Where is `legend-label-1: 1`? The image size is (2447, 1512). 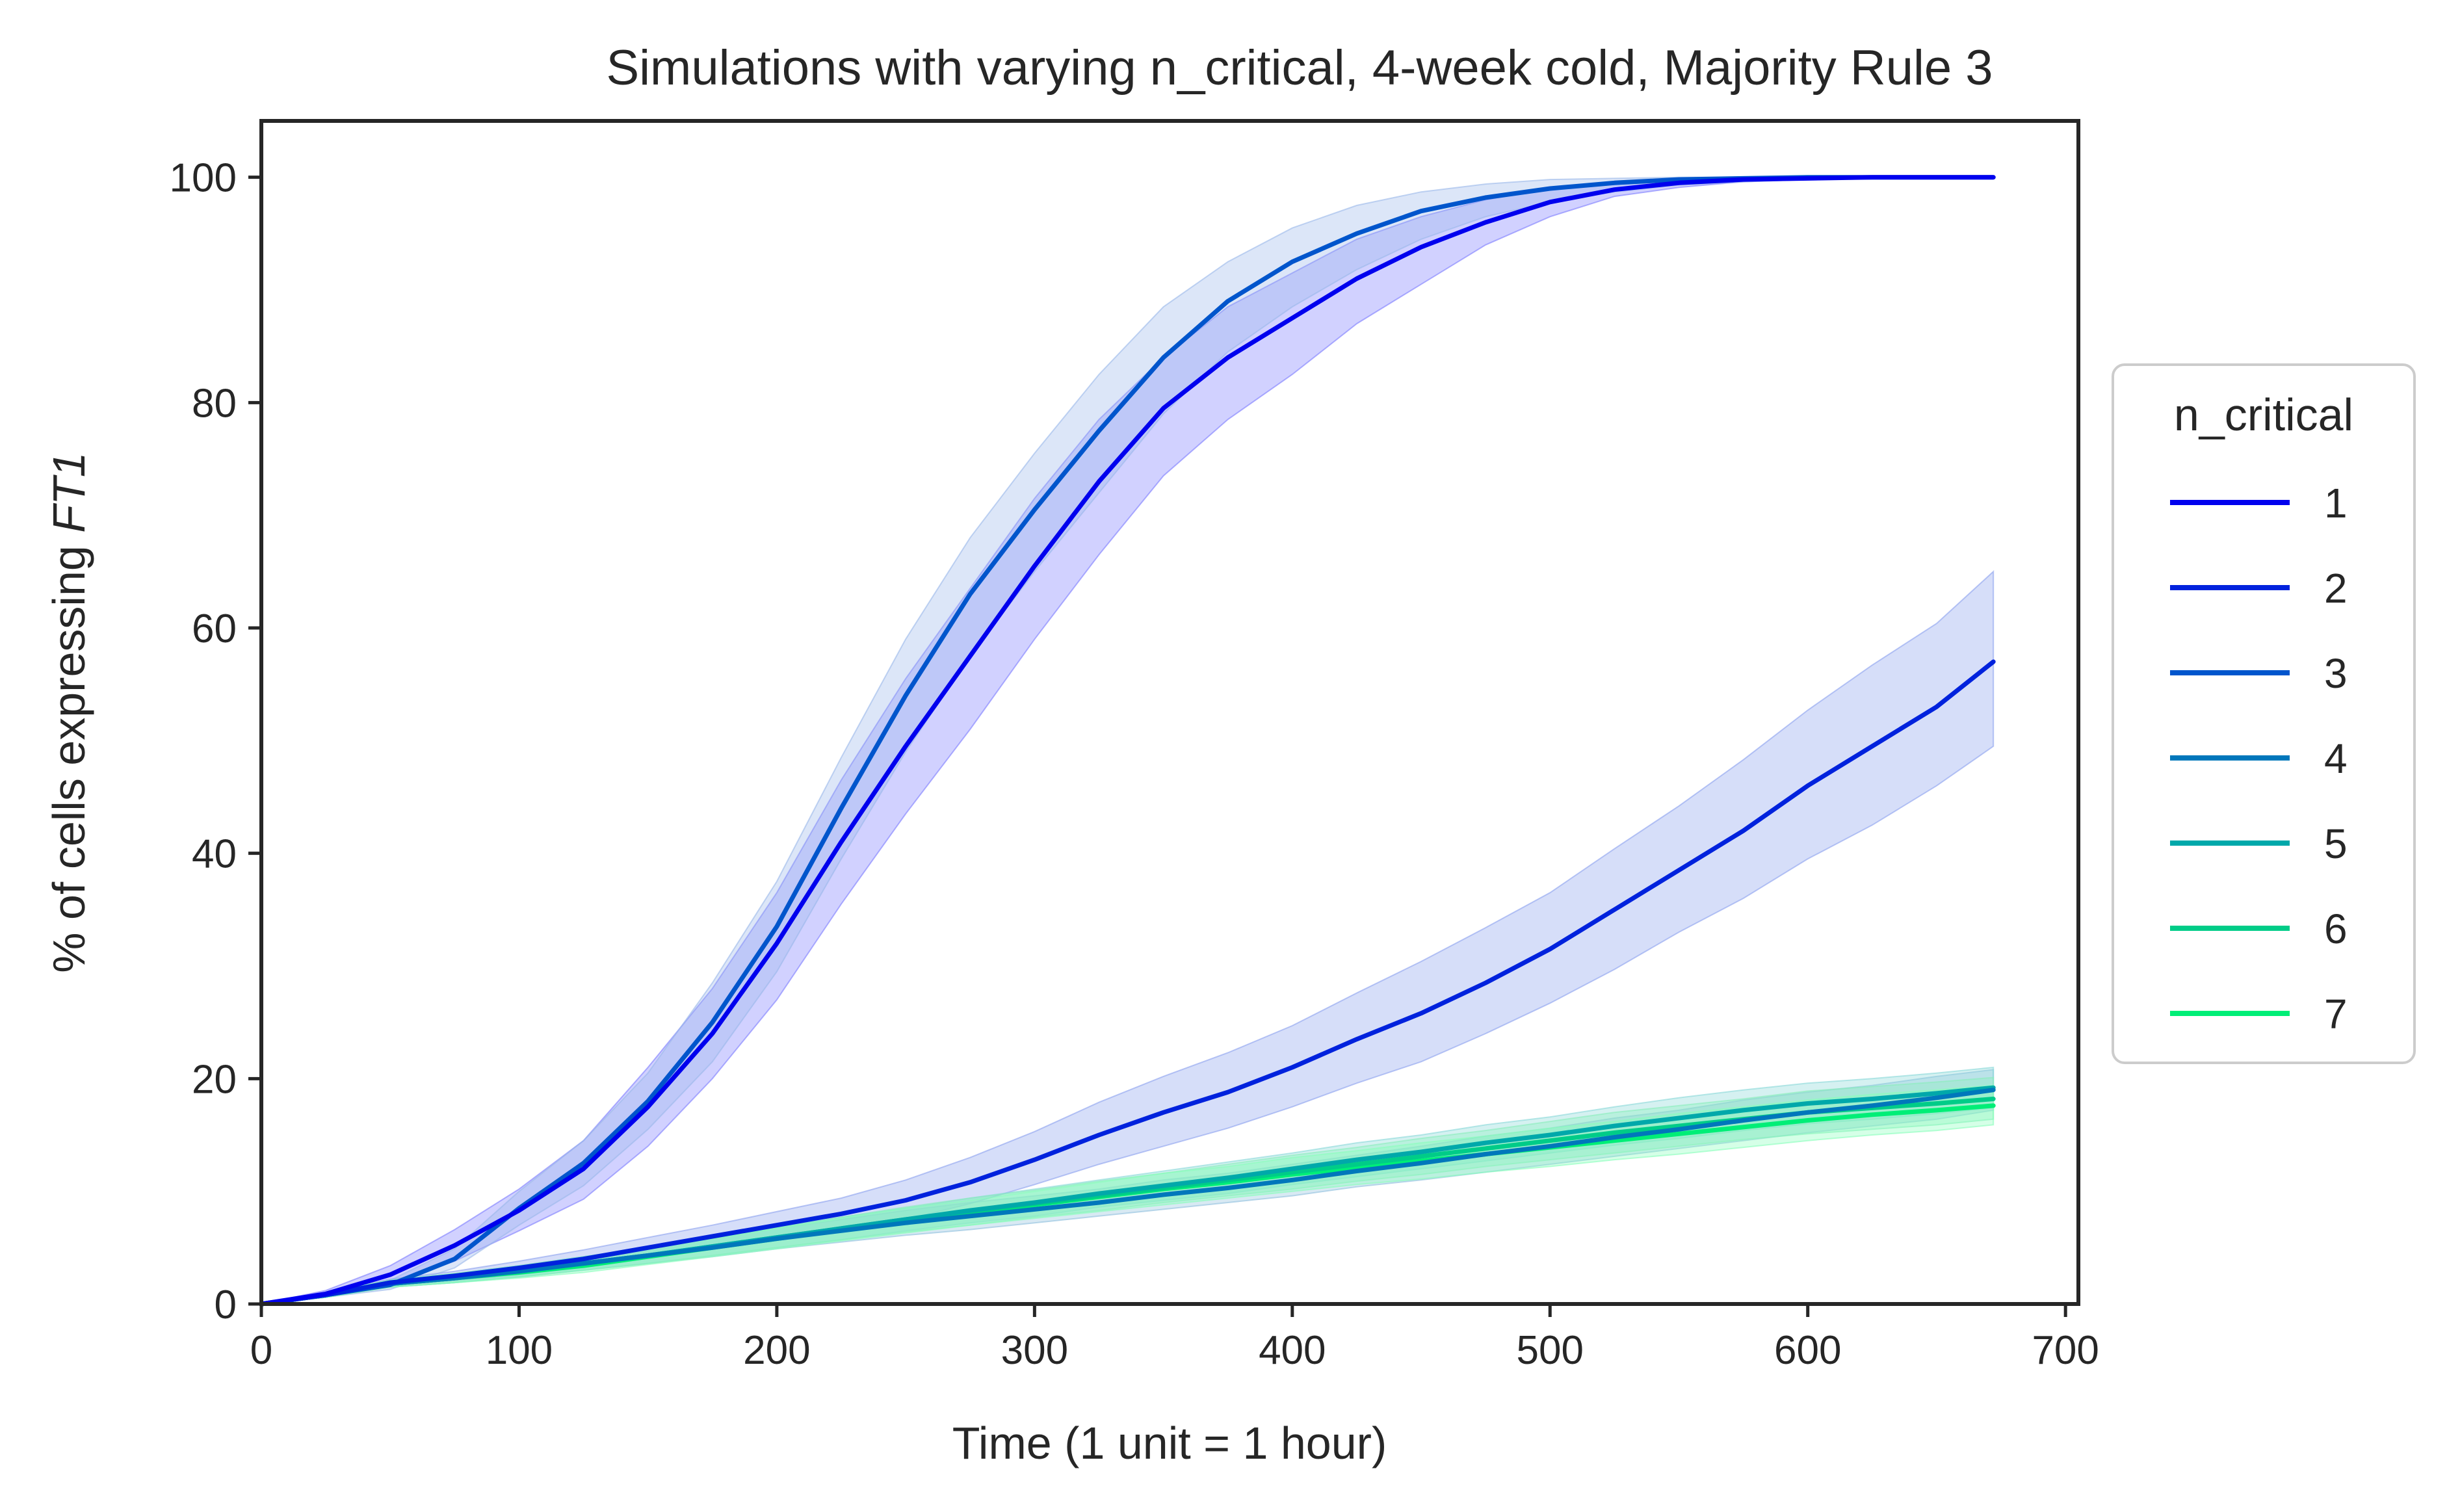
legend-label-1: 1 is located at coordinates (2336, 503).